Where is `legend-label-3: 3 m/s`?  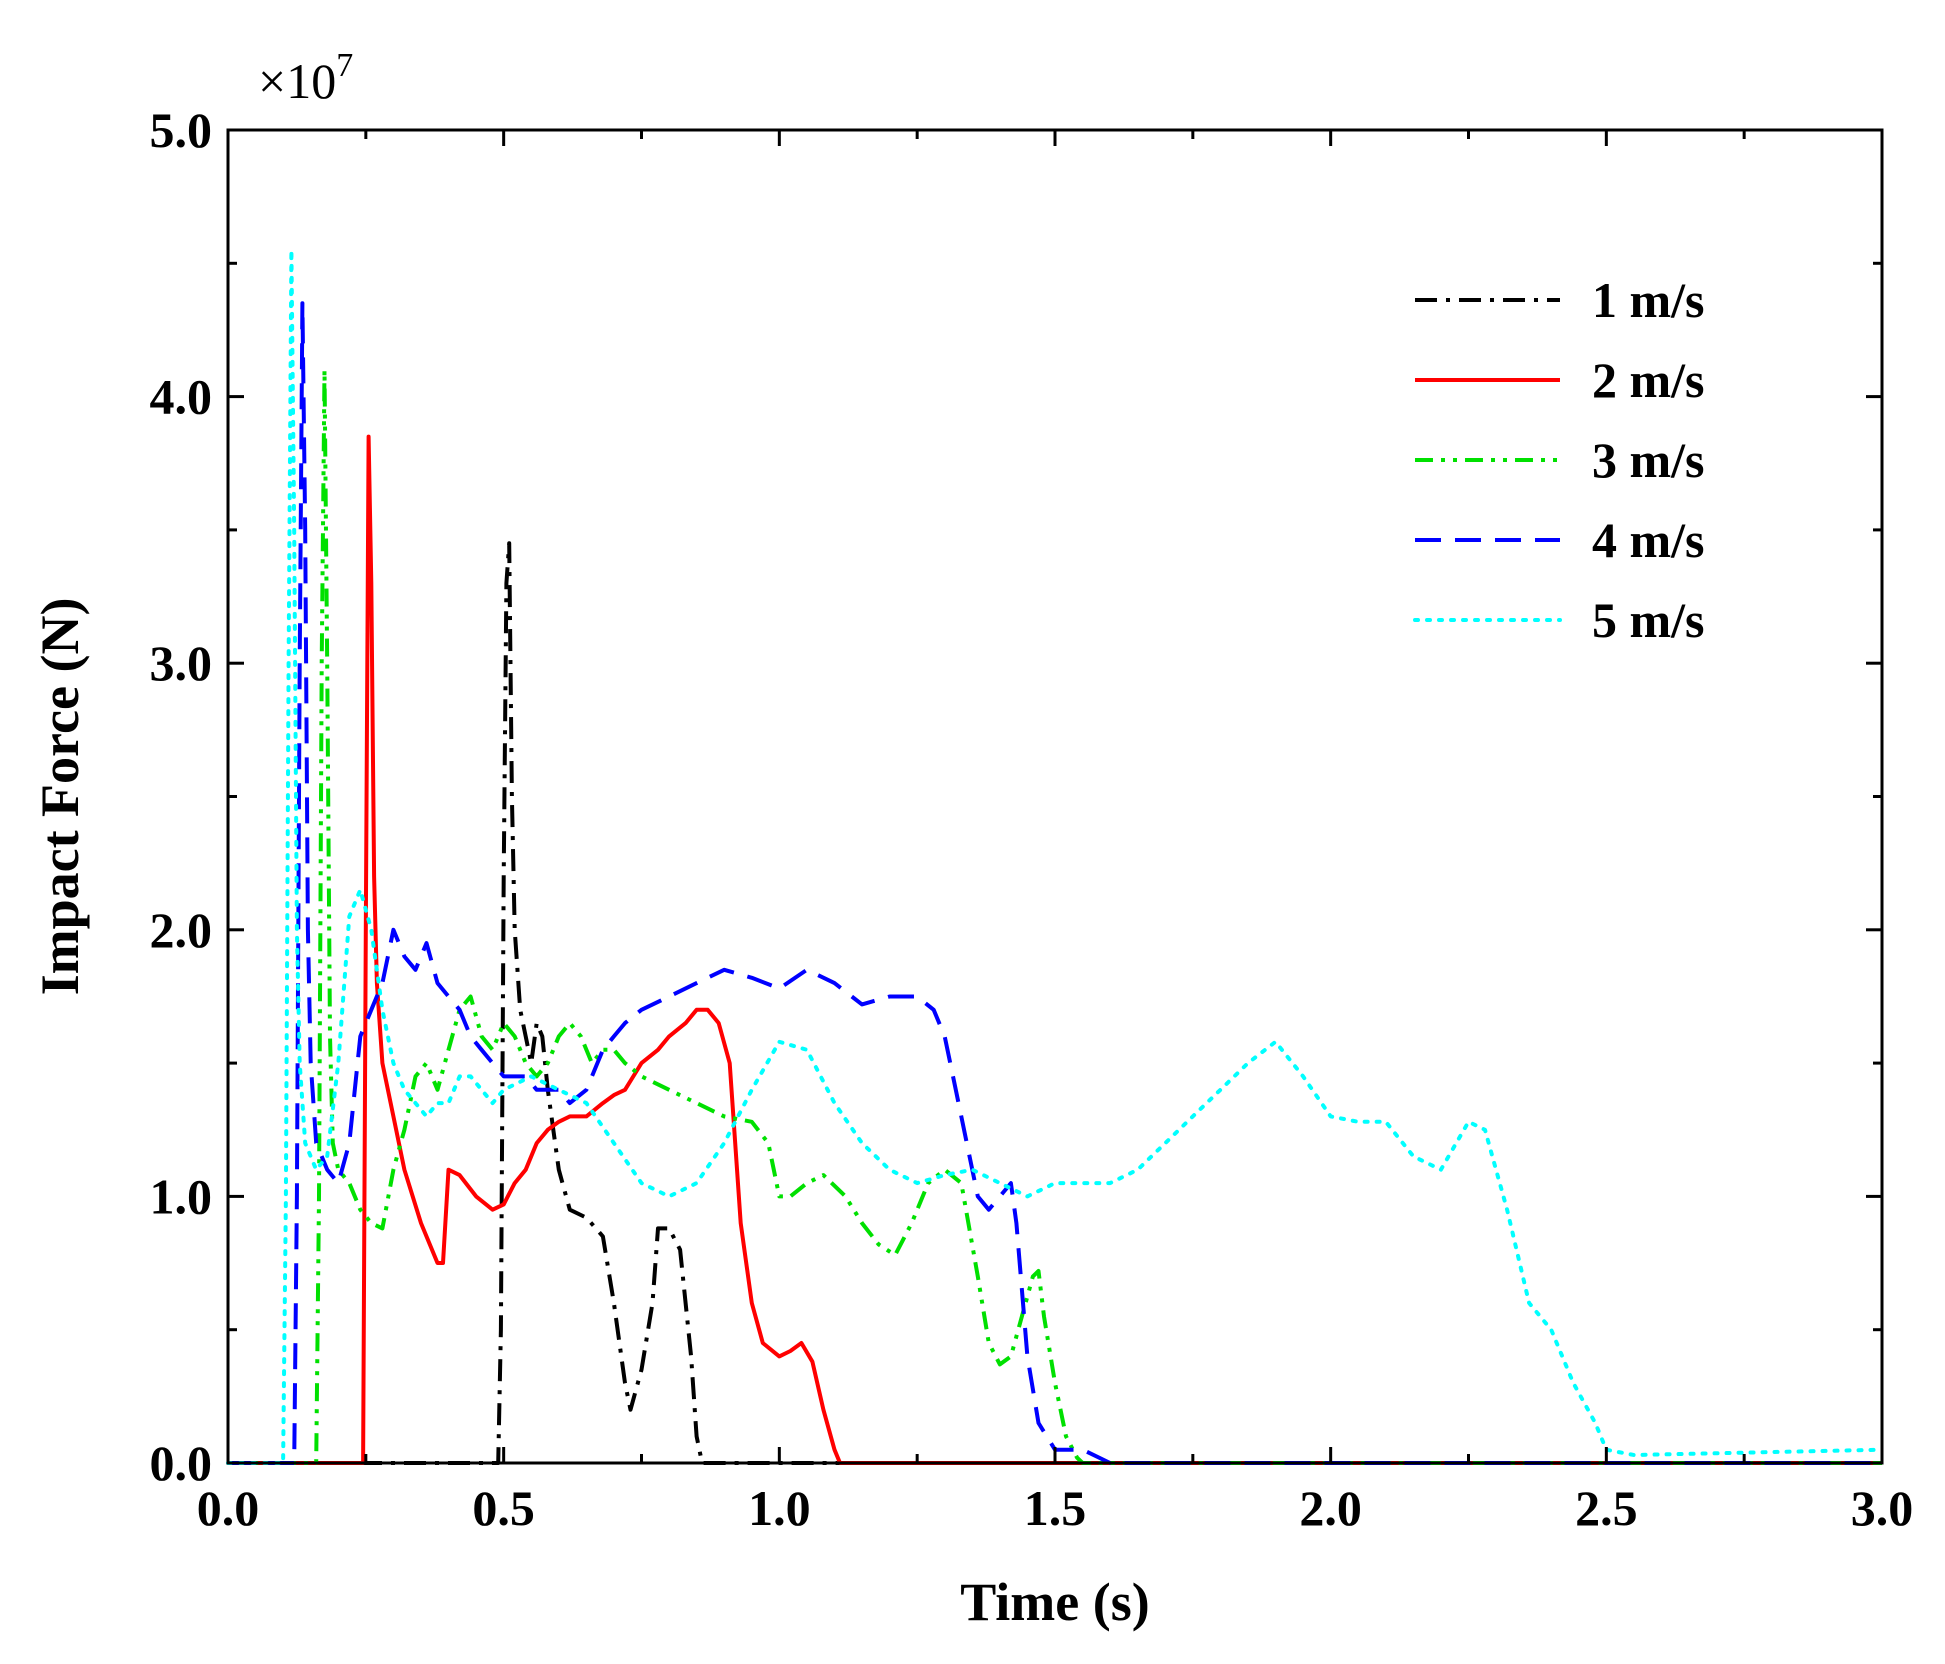 legend-label-3: 3 m/s is located at coordinates (1648, 460).